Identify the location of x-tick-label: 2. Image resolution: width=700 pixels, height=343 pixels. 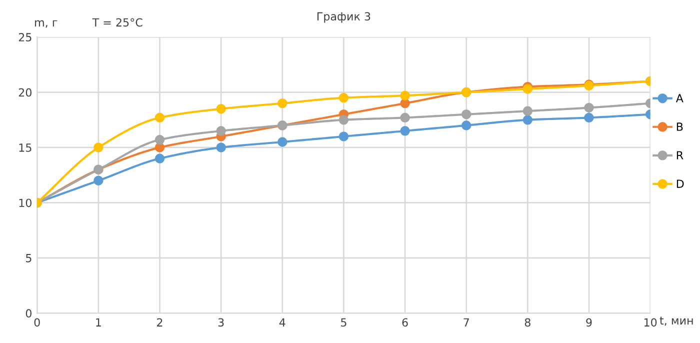
(159, 322).